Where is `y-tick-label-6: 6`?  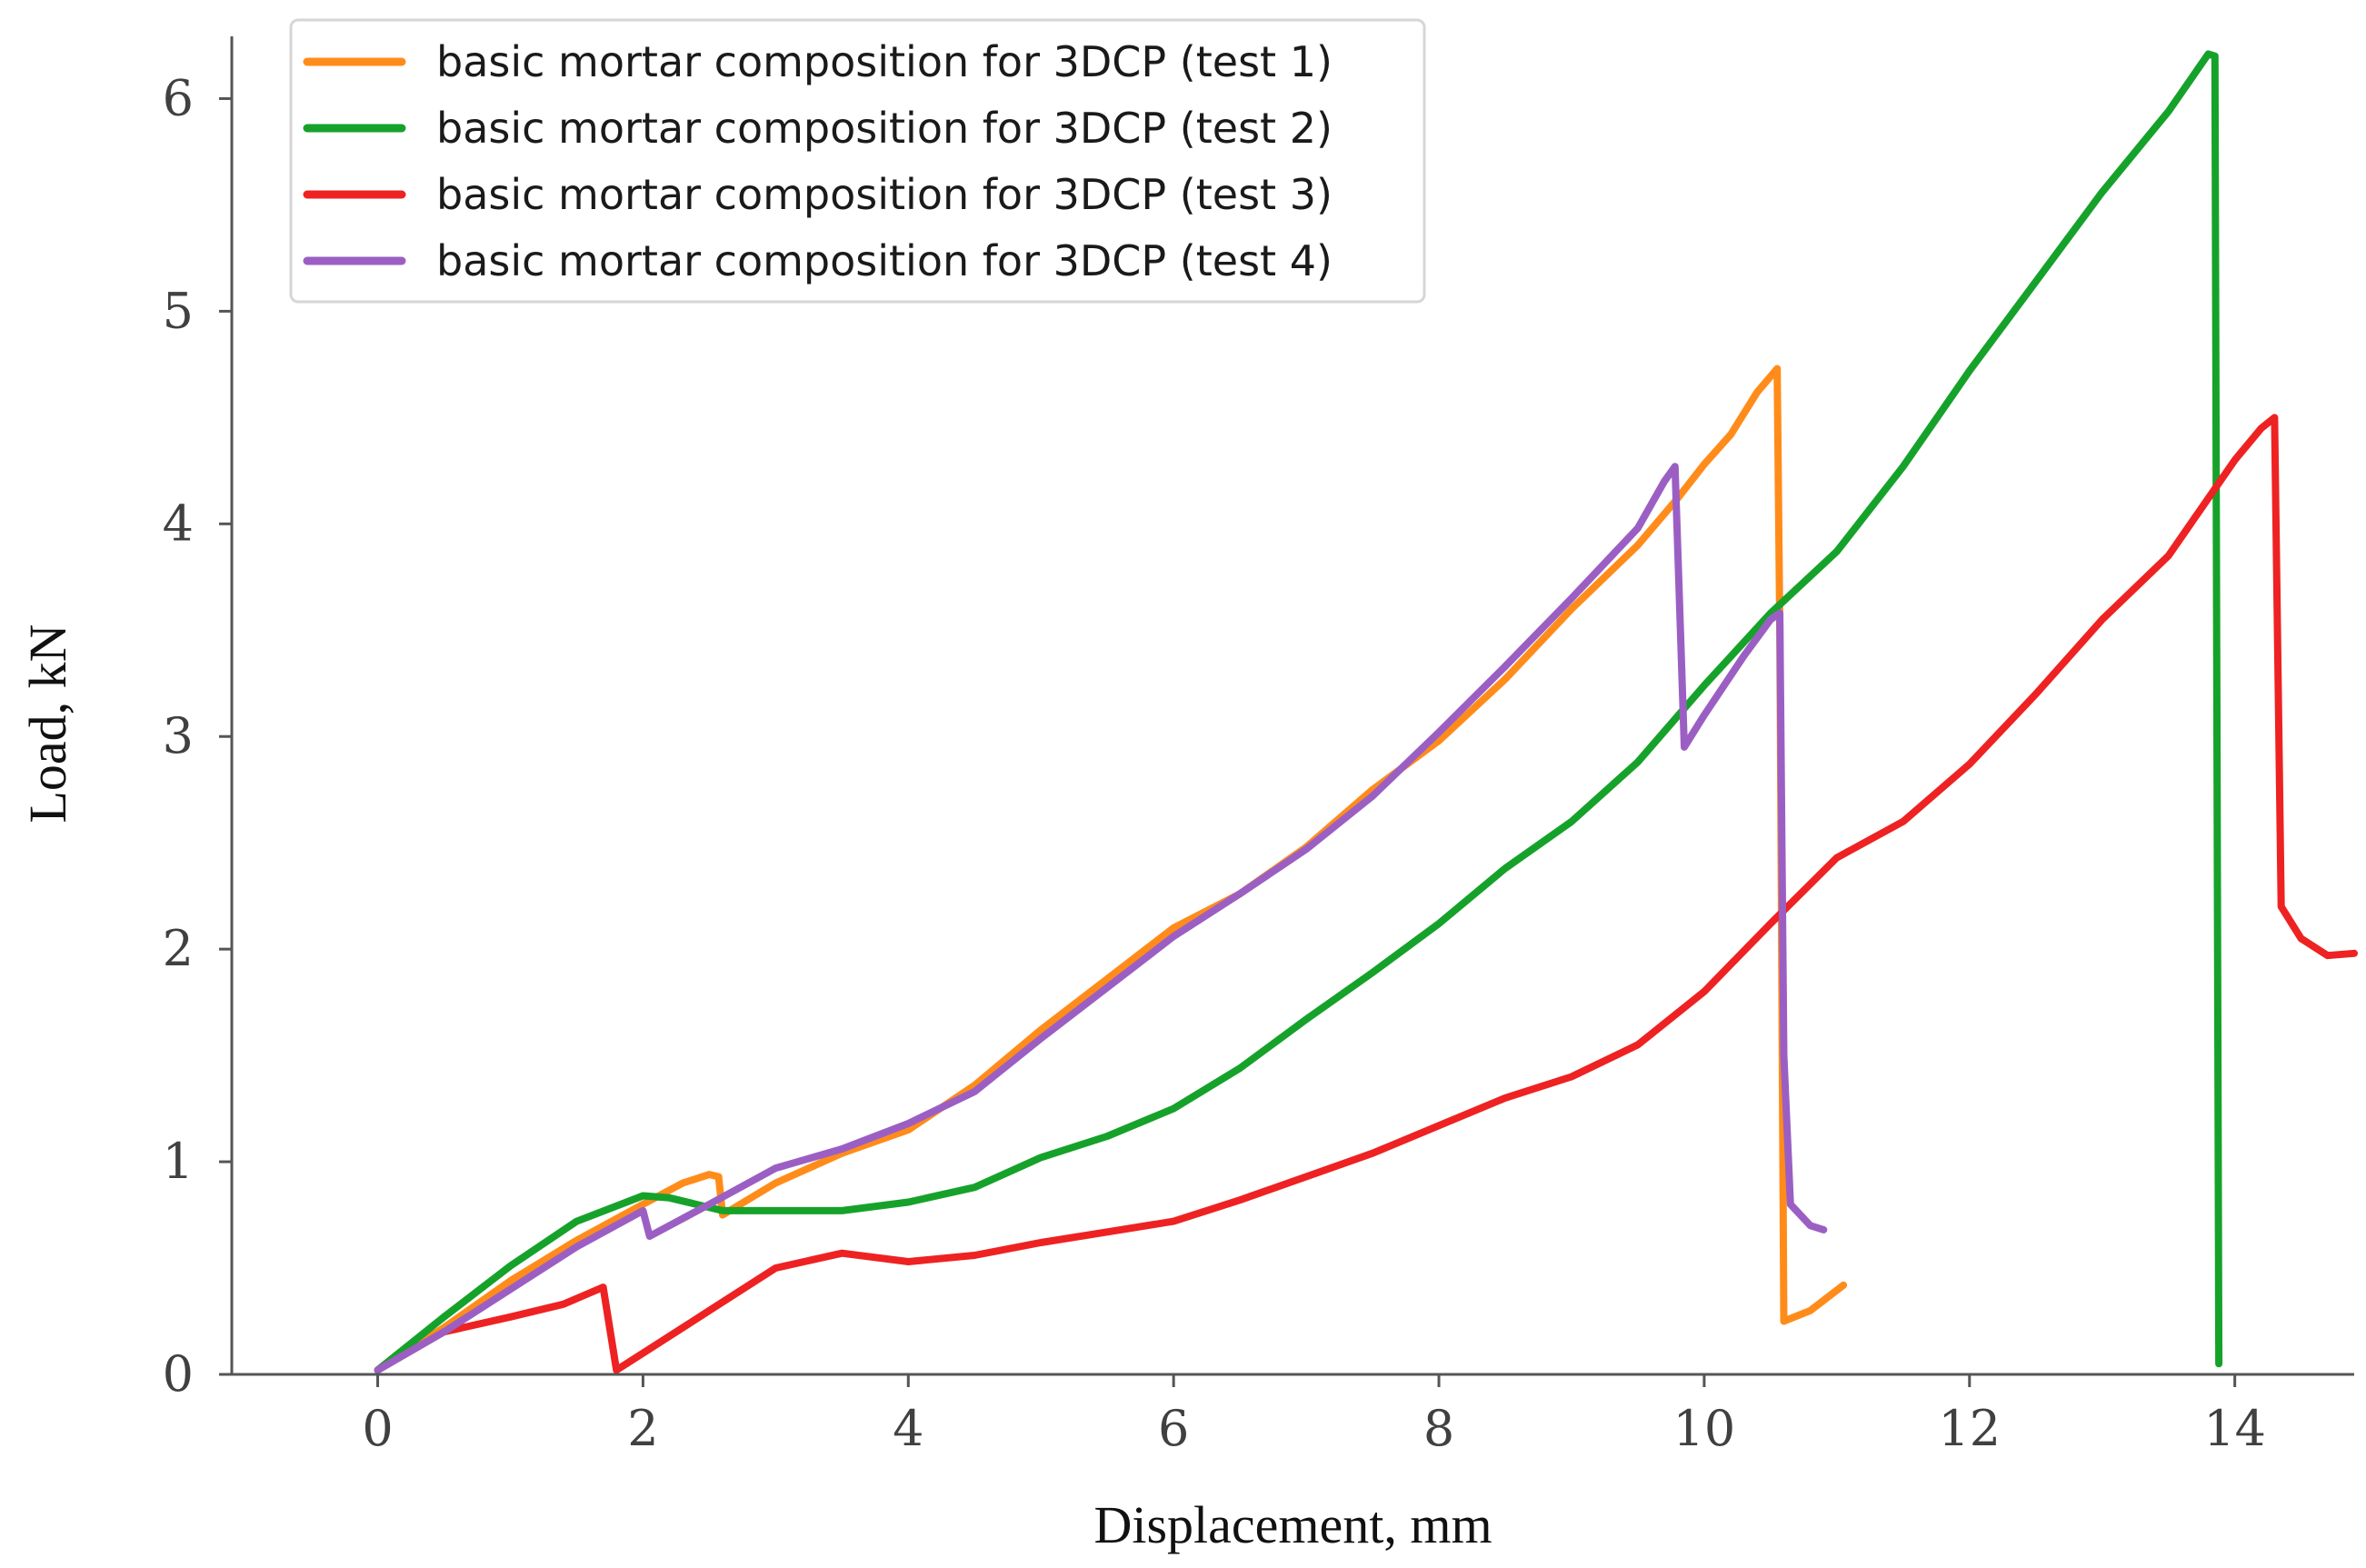 y-tick-label-6: 6 is located at coordinates (178, 98).